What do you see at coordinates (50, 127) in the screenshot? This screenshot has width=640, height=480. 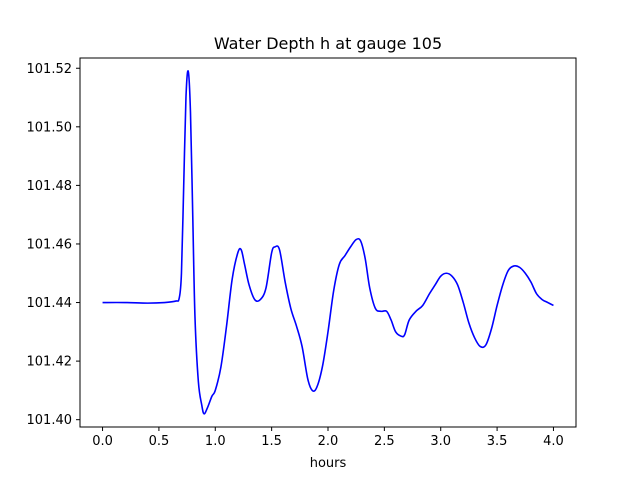 I see `y-tick-label: 101.50` at bounding box center [50, 127].